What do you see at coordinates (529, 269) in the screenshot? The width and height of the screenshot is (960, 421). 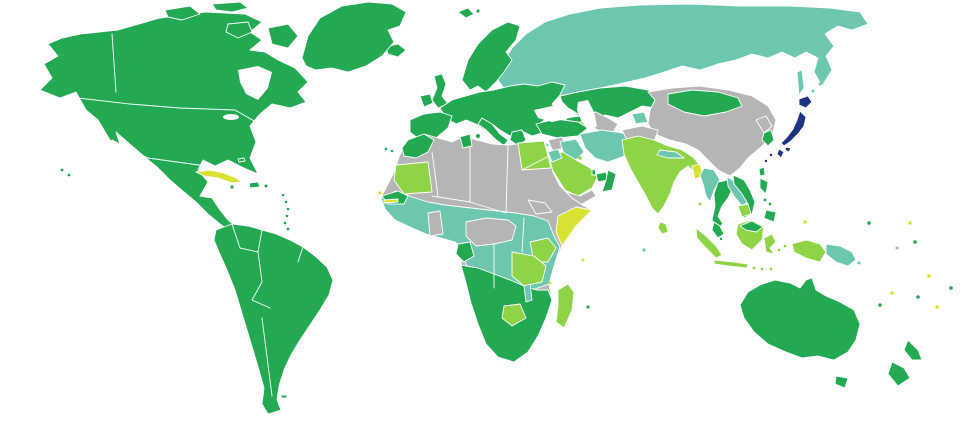 I see `region-tanzania` at bounding box center [529, 269].